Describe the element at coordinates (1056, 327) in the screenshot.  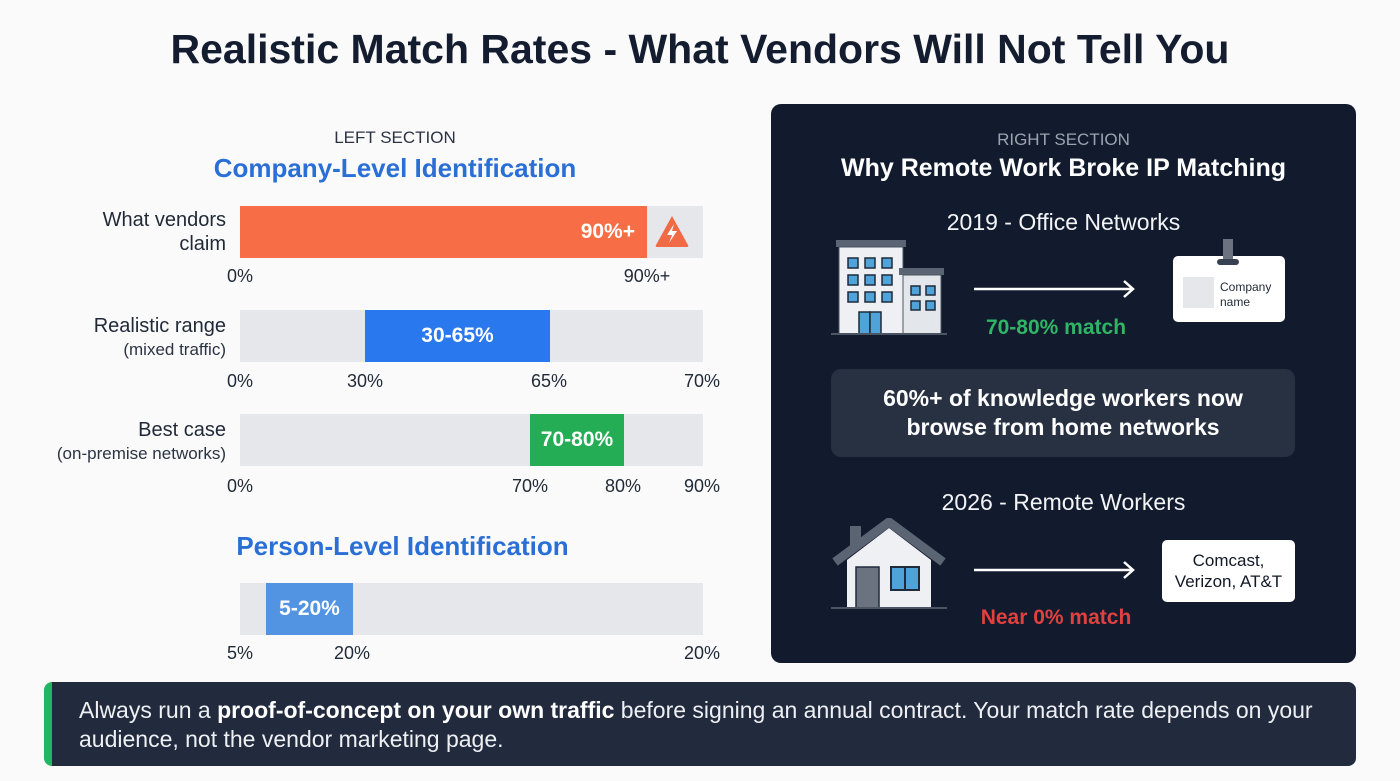
I see `match-rate-2019: 70-80% match` at that location.